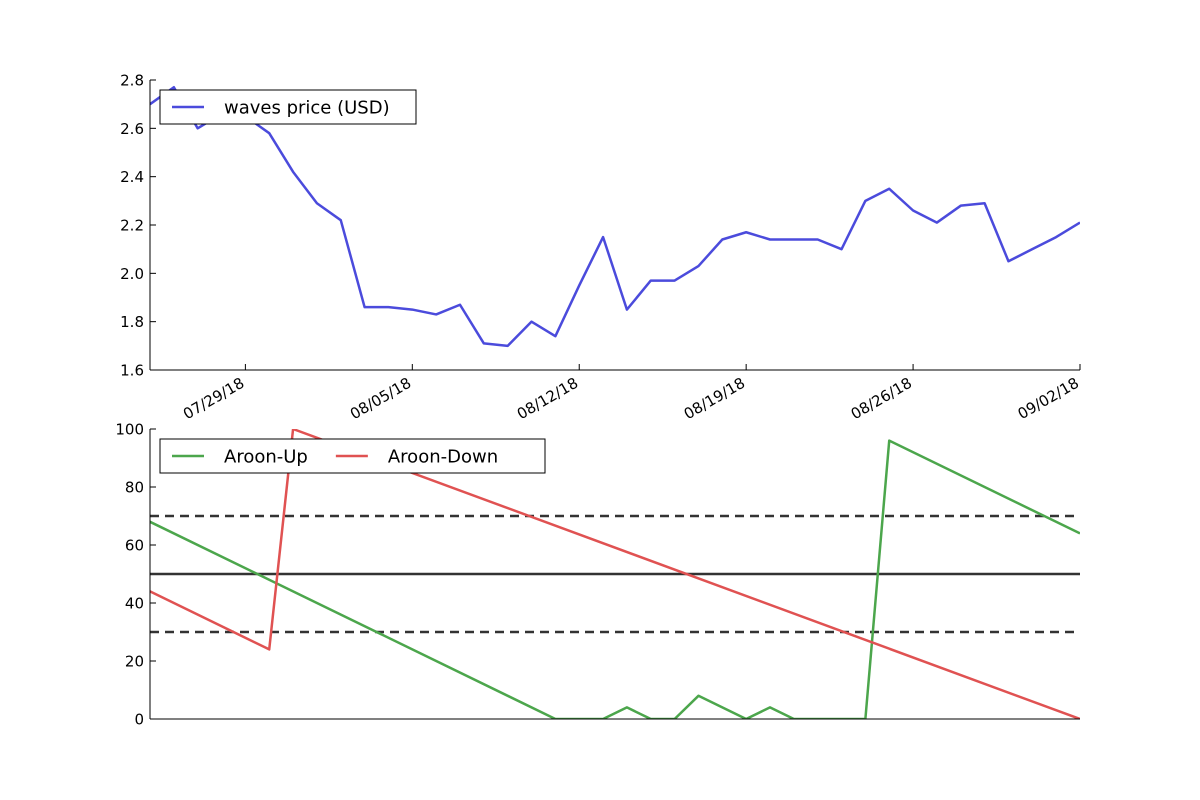 This screenshot has height=800, width=1200. I want to click on y-tick-label: 40, so click(134, 604).